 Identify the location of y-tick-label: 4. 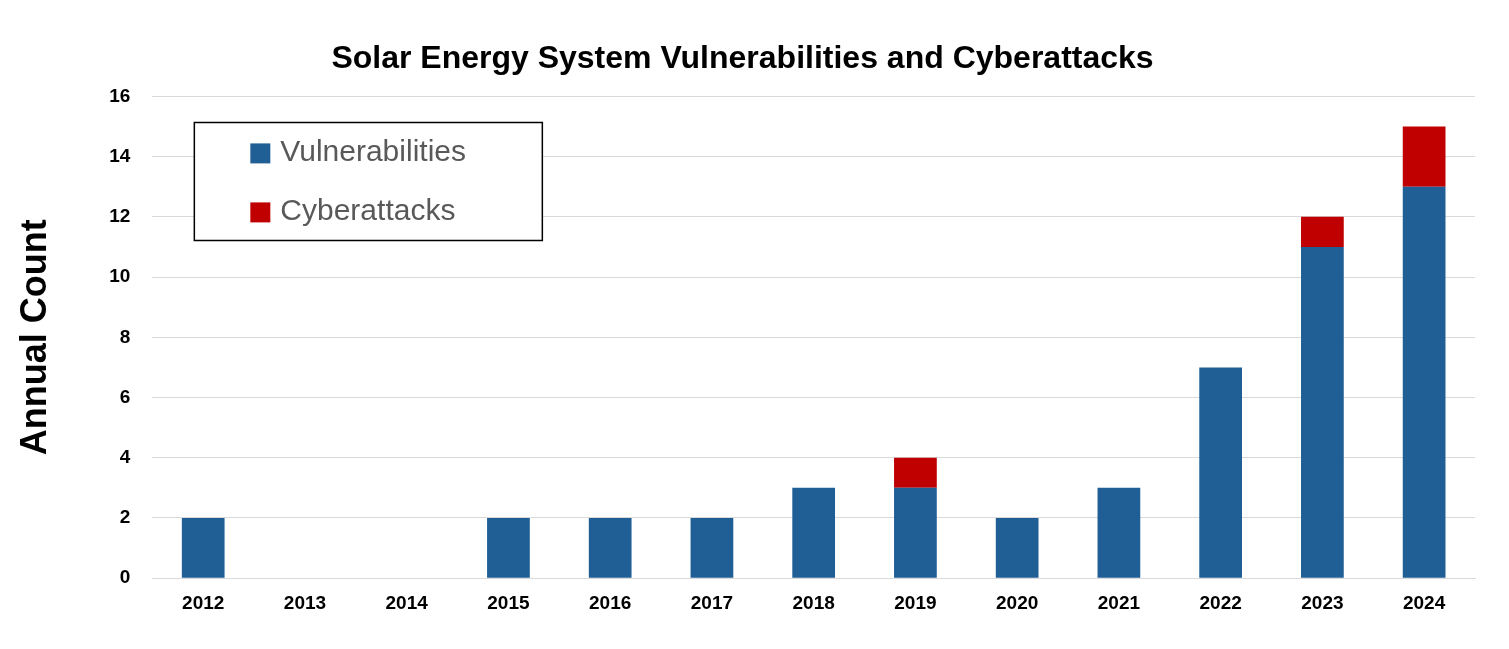
(125, 456).